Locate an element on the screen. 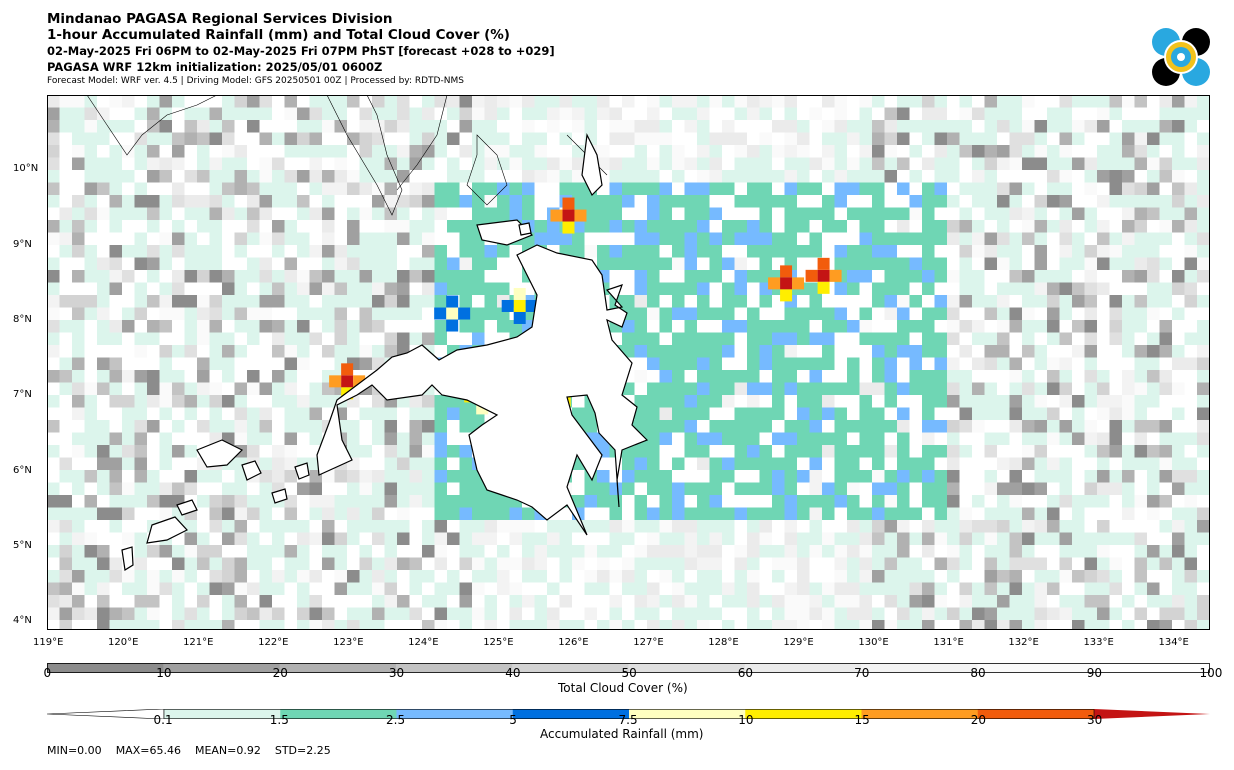 The height and width of the screenshot is (770, 1234). bohol-island is located at coordinates (505, 232).